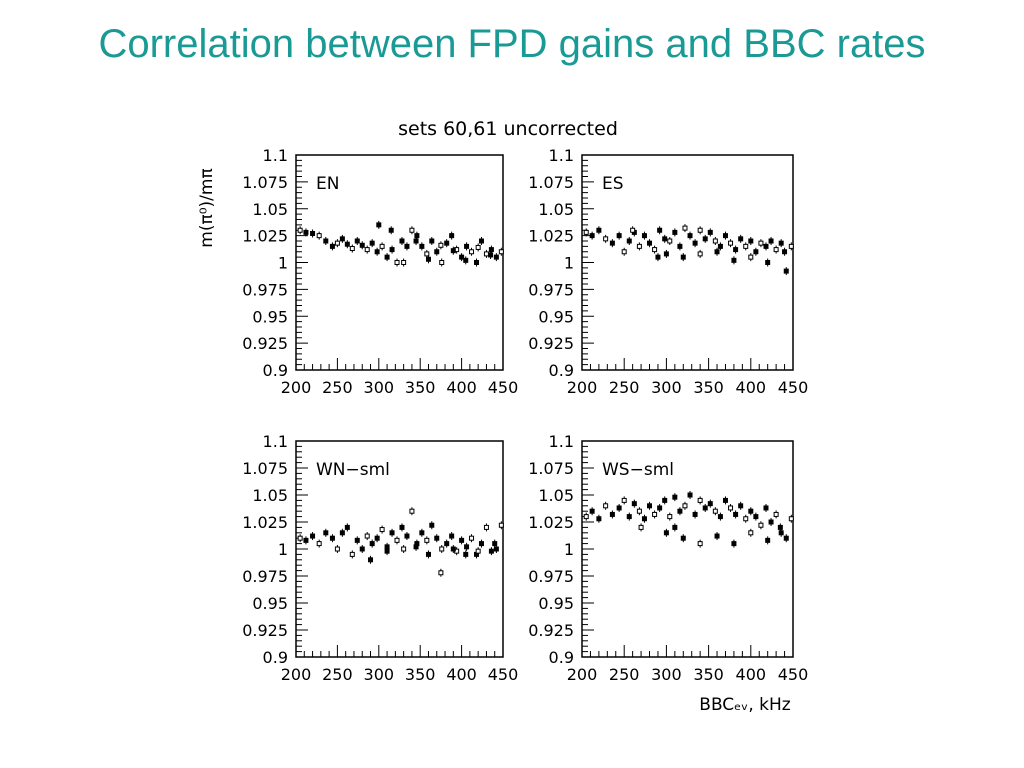  I want to click on y-tick-label: 1.075, so click(265, 182).